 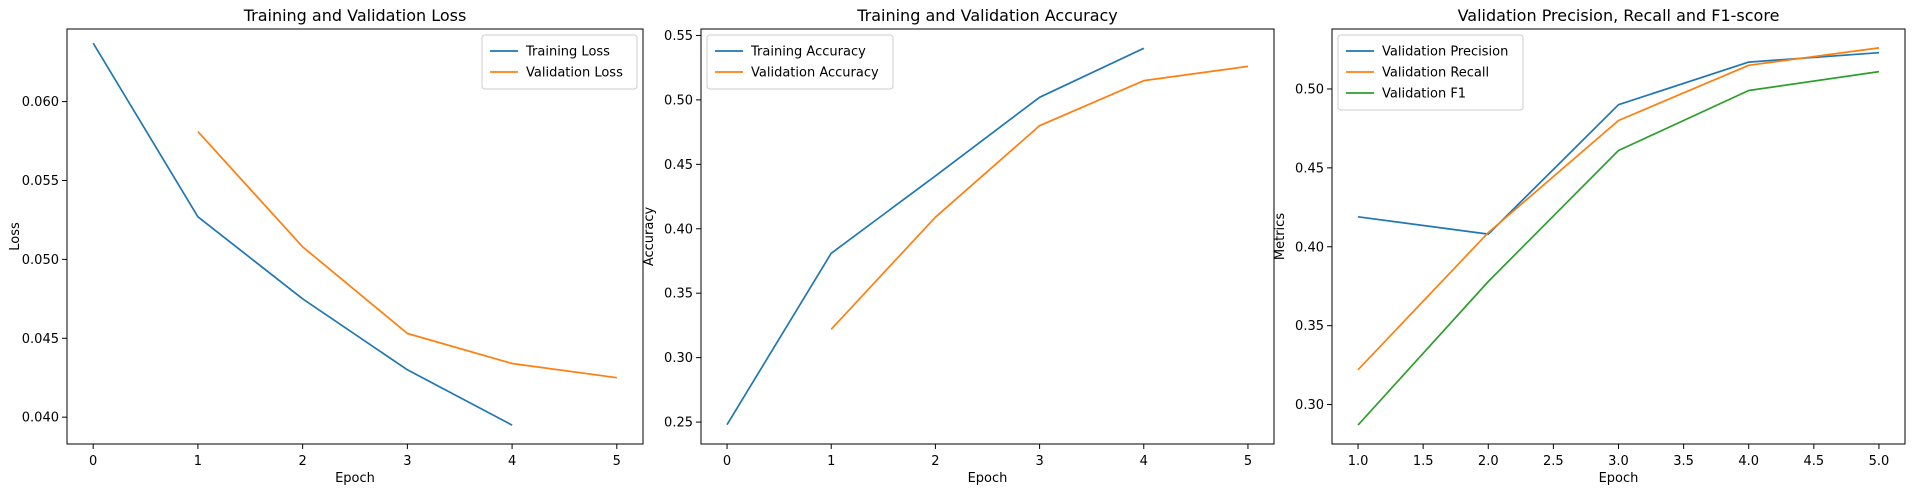 I want to click on legend: Training Loss Validation Loss, so click(x=559, y=62).